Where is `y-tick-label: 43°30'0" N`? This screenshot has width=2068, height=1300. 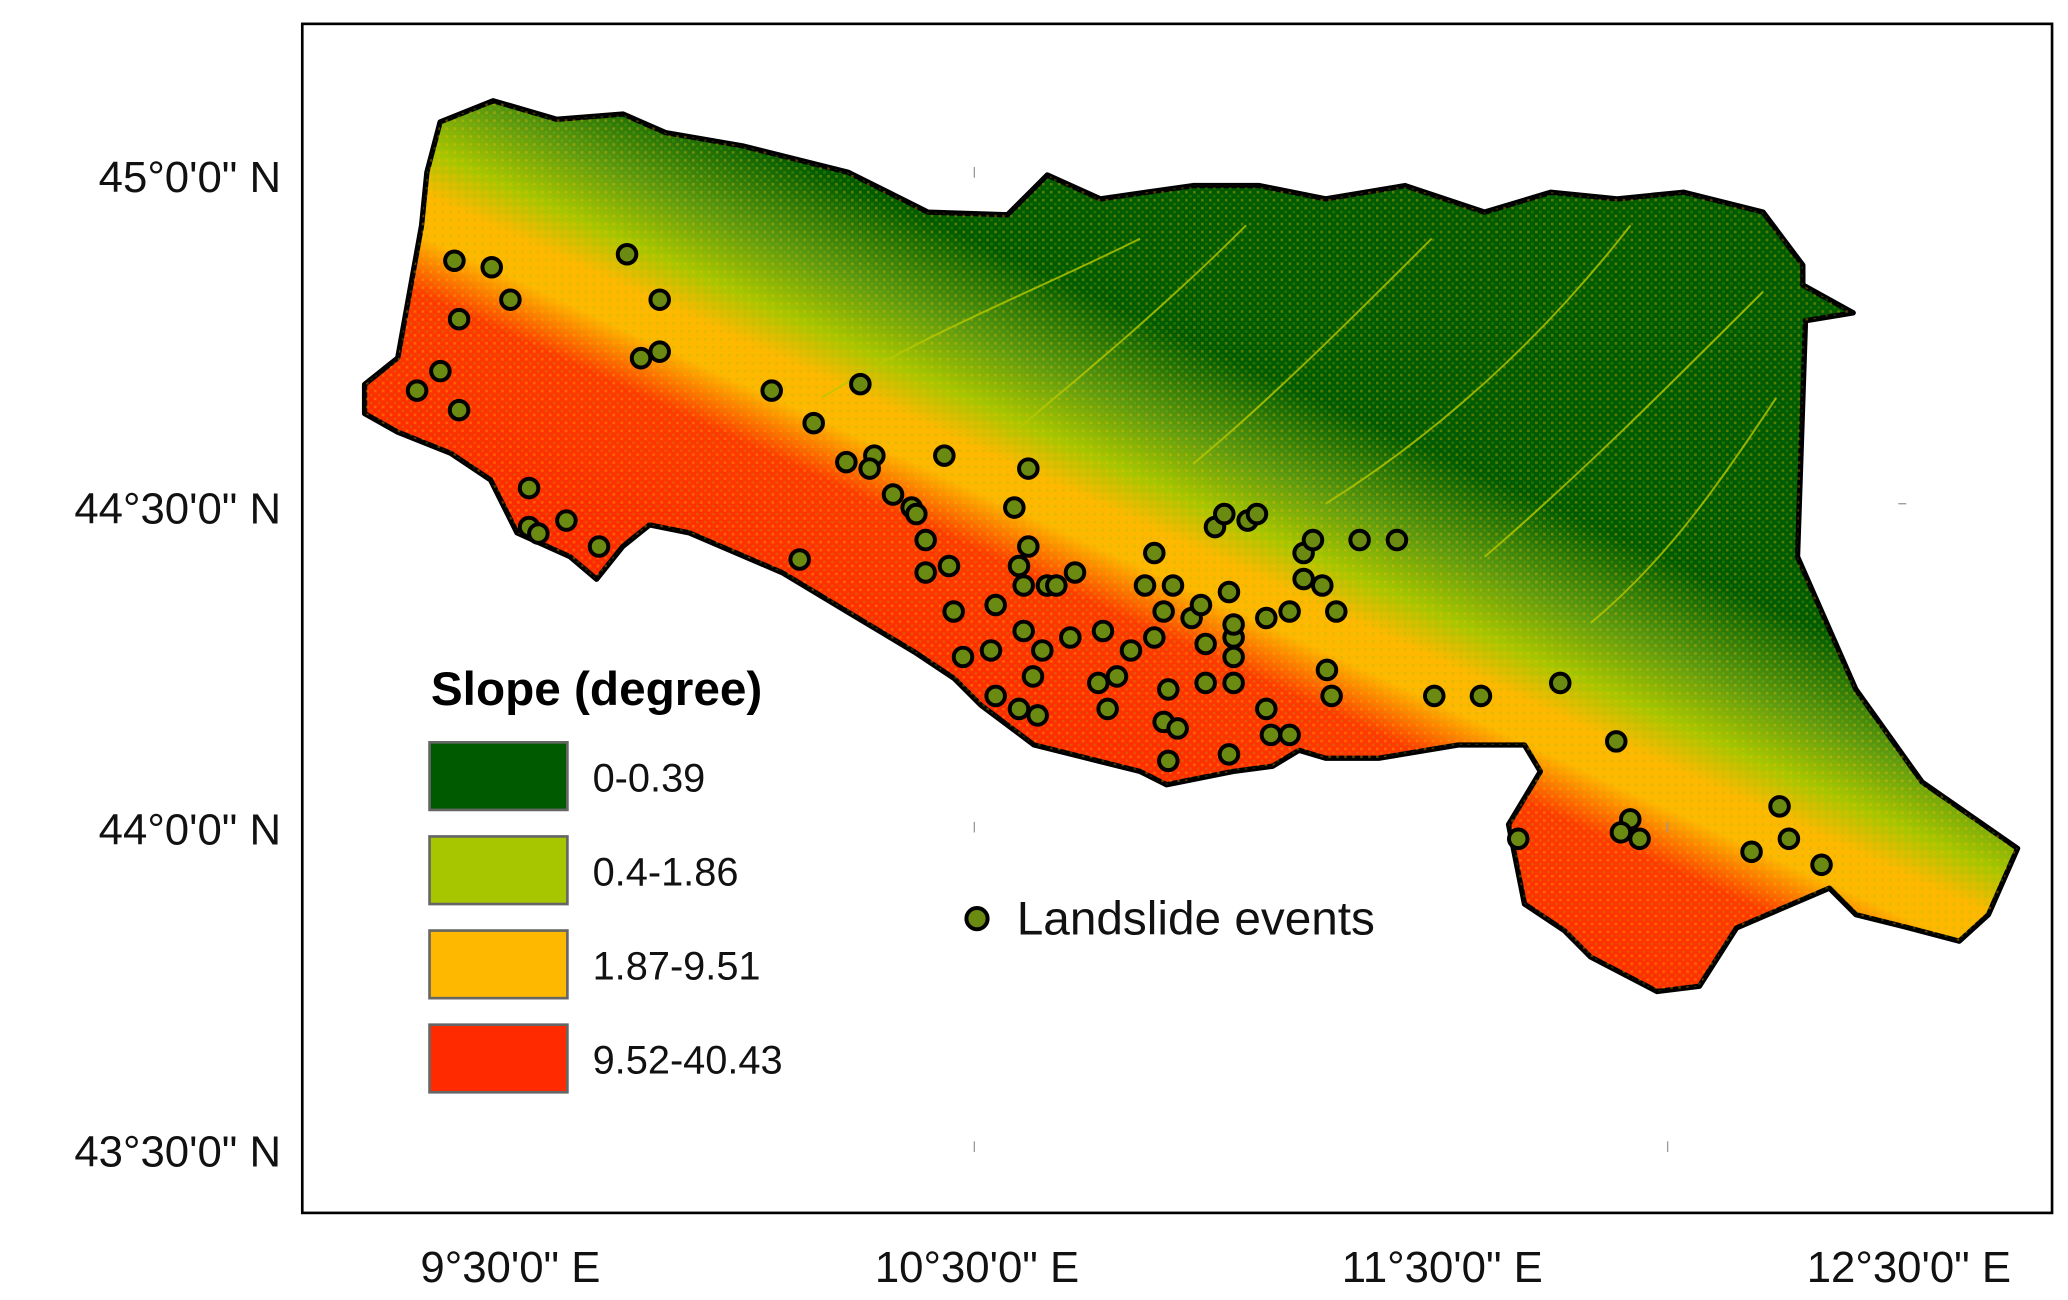
y-tick-label: 43°30'0" N is located at coordinates (177, 1152).